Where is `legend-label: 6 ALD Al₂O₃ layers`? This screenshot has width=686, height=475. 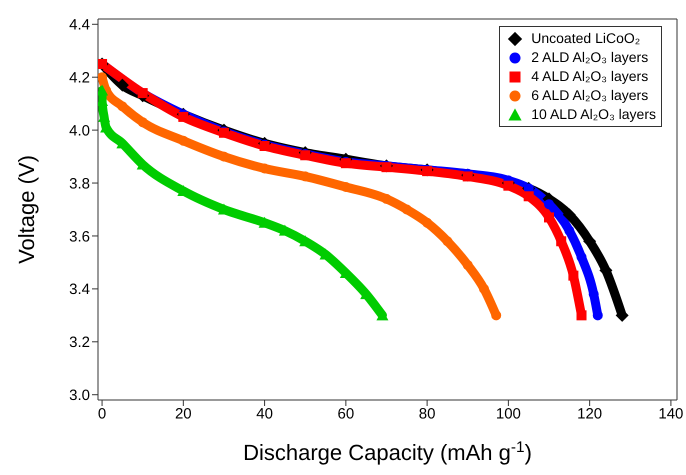
legend-label: 6 ALD Al₂O₃ layers is located at coordinates (589, 95).